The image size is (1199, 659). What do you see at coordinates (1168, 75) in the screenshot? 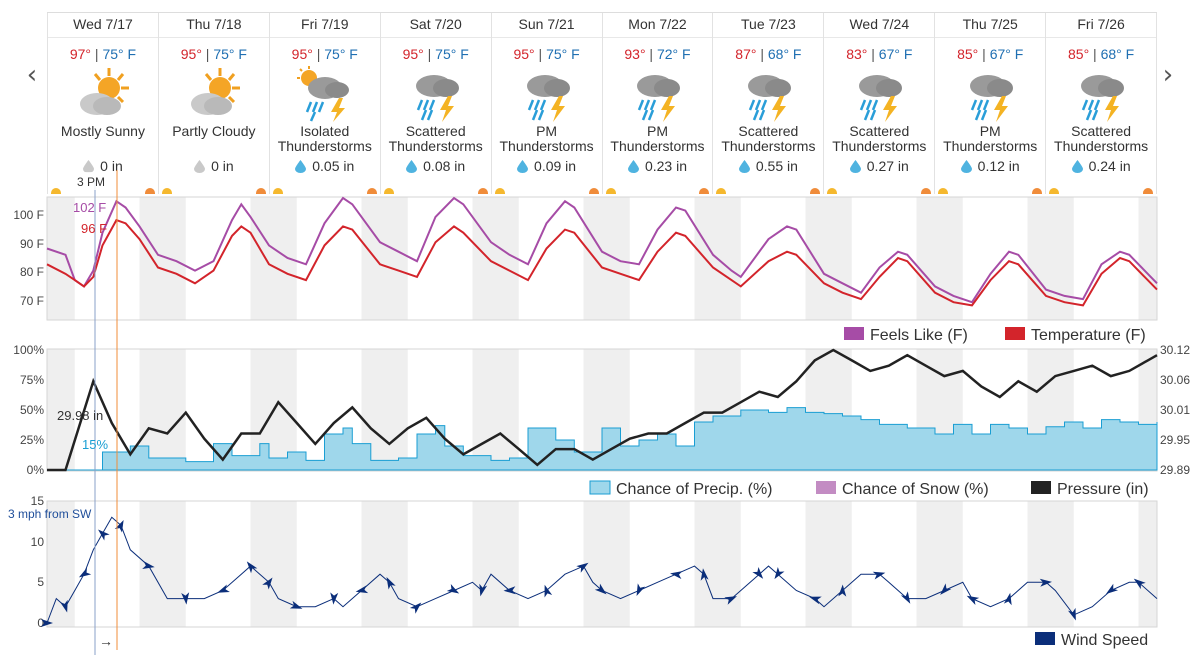
I see `next-arrow-icon: ›` at bounding box center [1168, 75].